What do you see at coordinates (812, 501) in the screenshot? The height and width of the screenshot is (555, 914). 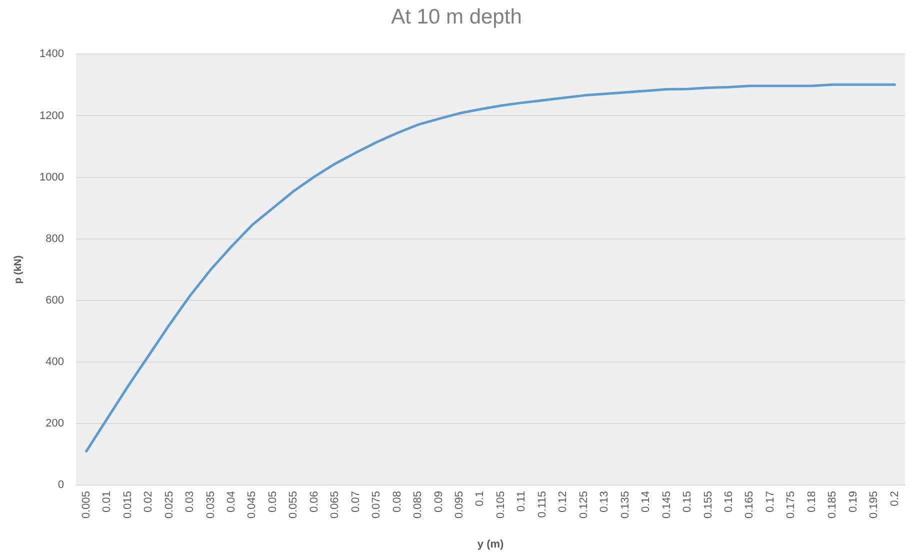 I see `x-tick-label: 0.18` at bounding box center [812, 501].